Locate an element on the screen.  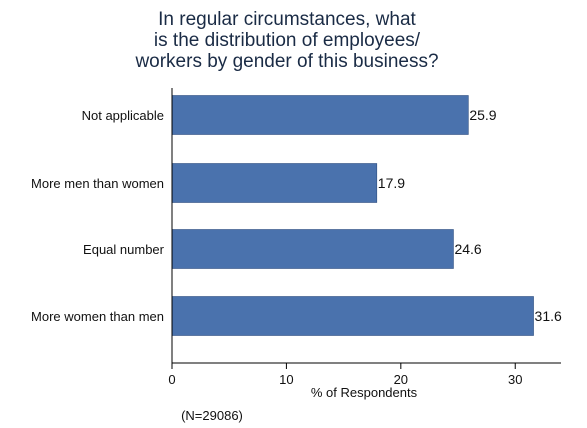
value-label: 24.6 is located at coordinates (467, 249).